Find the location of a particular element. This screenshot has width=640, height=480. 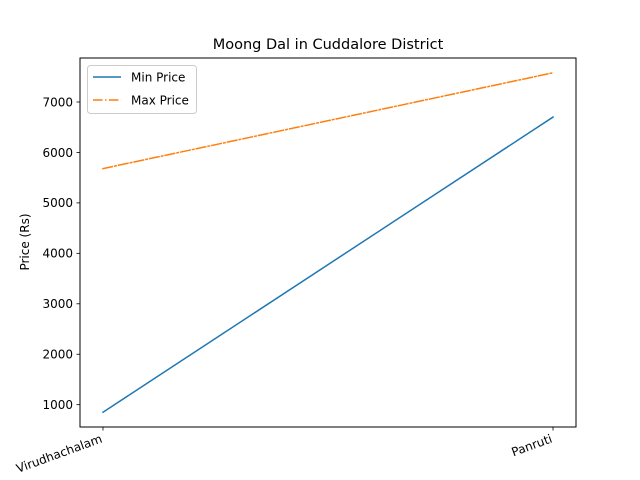

y-tick-label-2: 3000 is located at coordinates (57, 304).